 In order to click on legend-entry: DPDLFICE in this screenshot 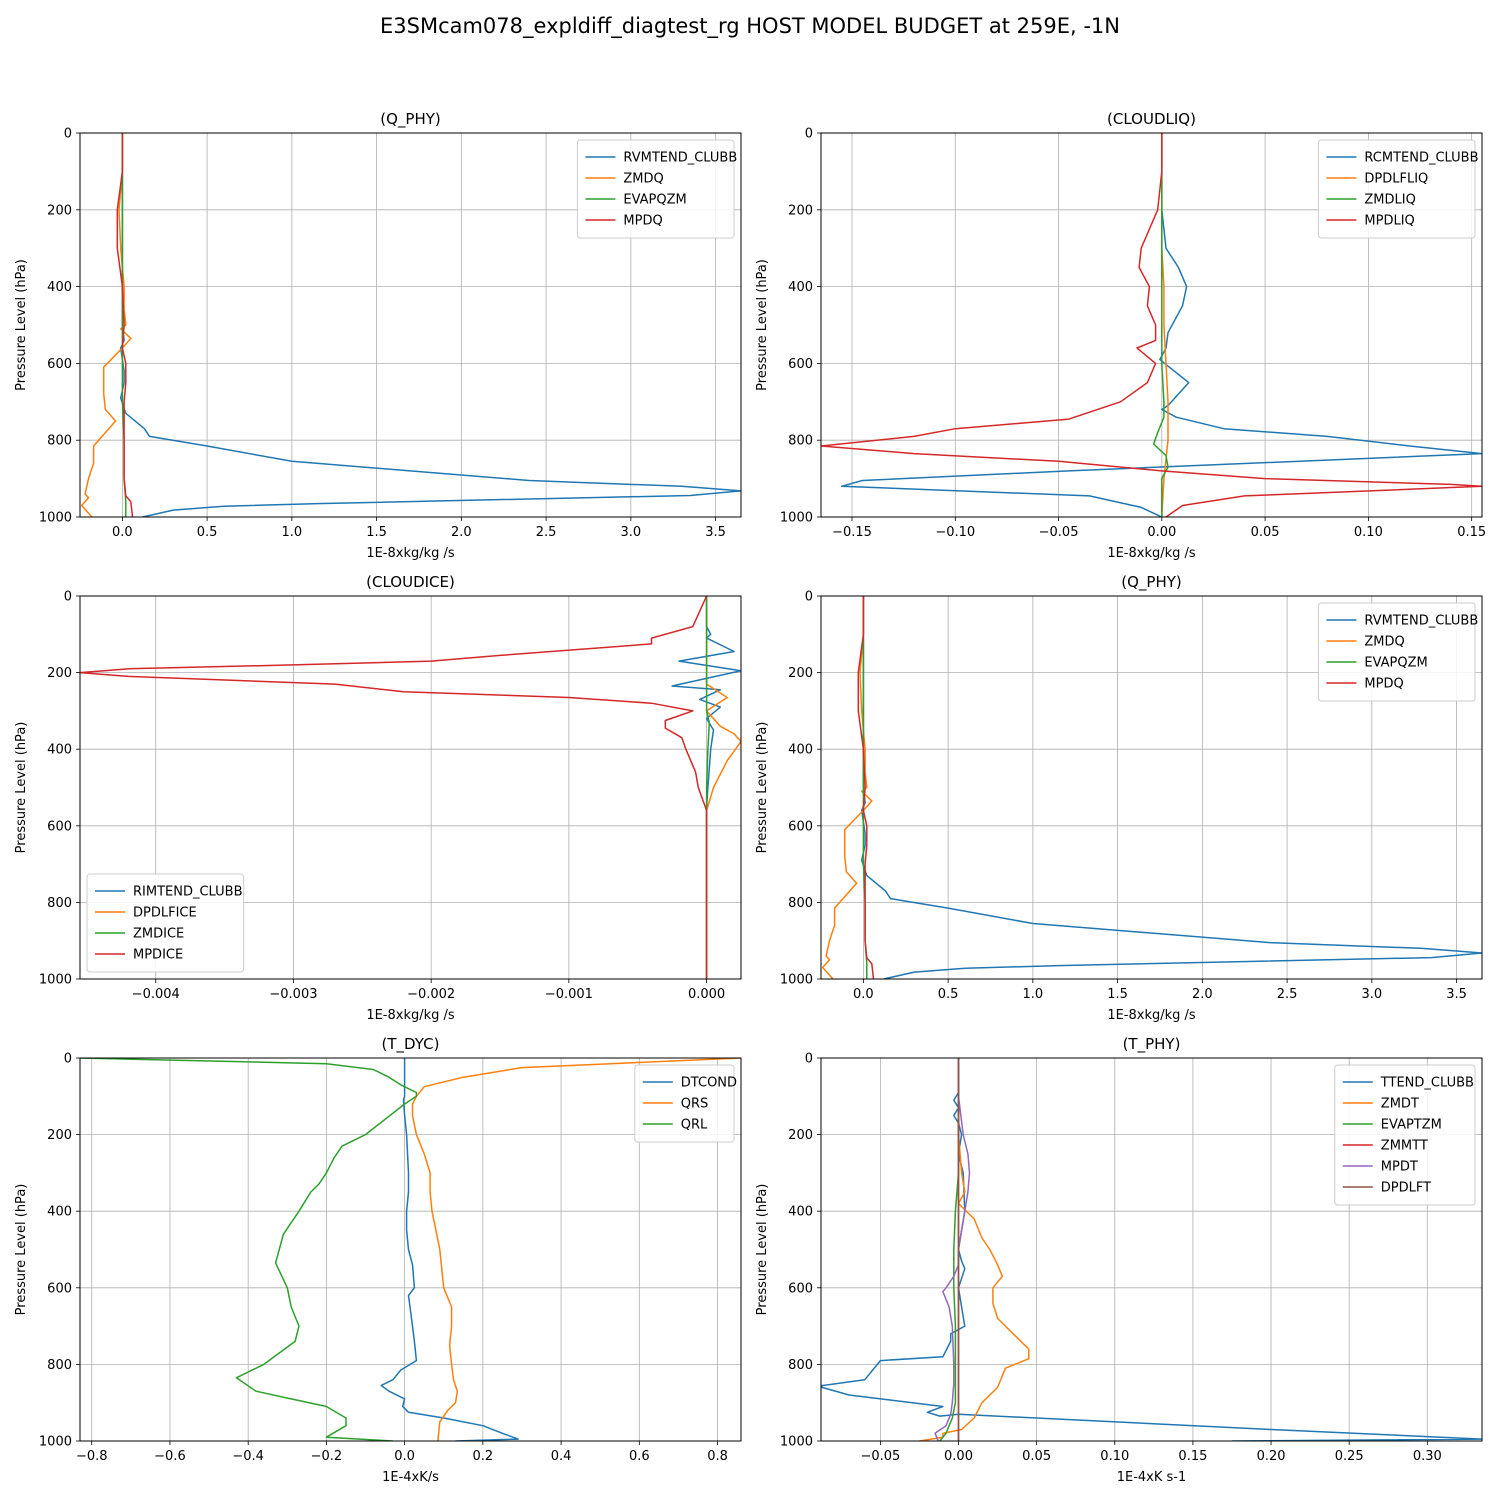, I will do `click(165, 913)`.